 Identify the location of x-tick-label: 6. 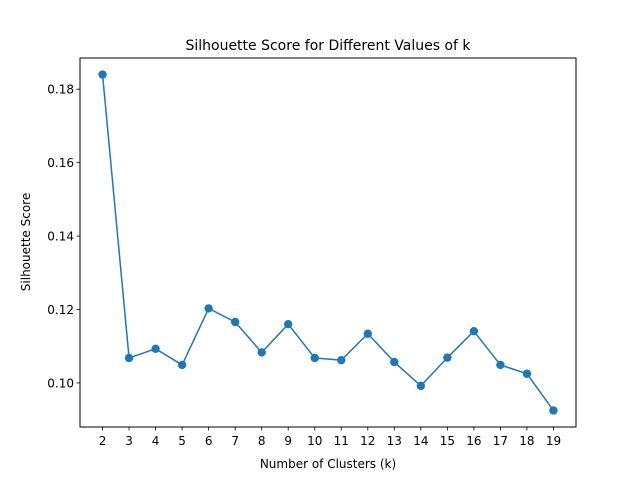
(209, 441).